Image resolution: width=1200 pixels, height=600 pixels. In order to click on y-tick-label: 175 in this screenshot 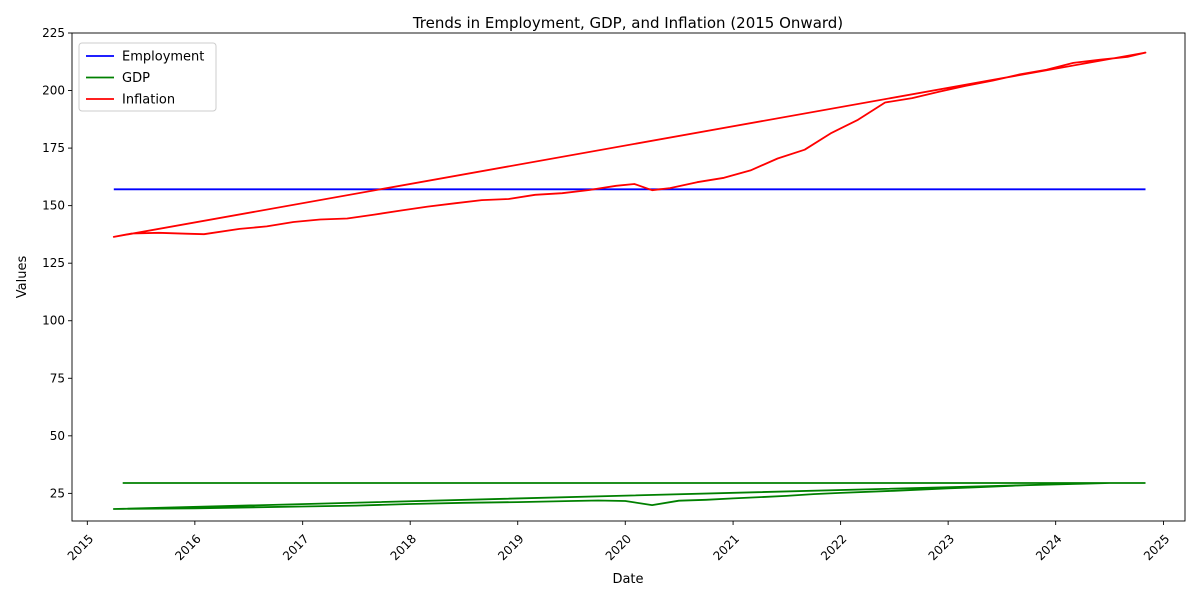, I will do `click(53, 148)`.